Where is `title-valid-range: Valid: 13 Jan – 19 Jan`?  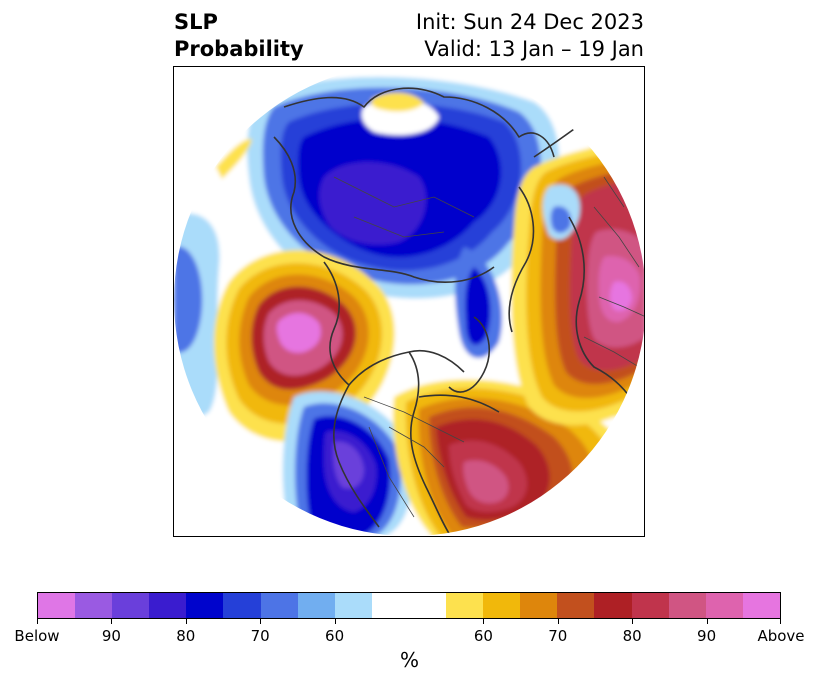 title-valid-range: Valid: 13 Jan – 19 Jan is located at coordinates (534, 49).